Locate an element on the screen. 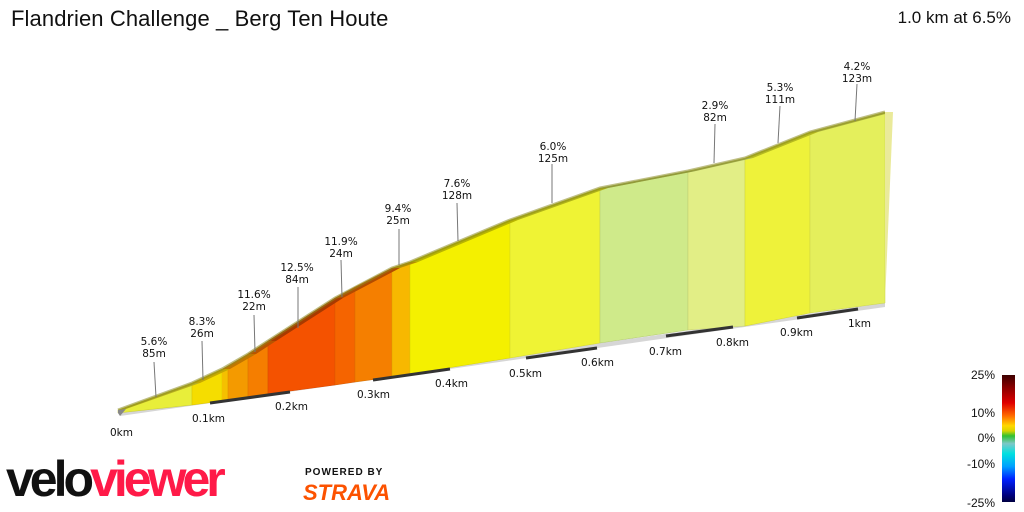 The width and height of the screenshot is (1024, 512). segment-3a is located at coordinates (225, 383).